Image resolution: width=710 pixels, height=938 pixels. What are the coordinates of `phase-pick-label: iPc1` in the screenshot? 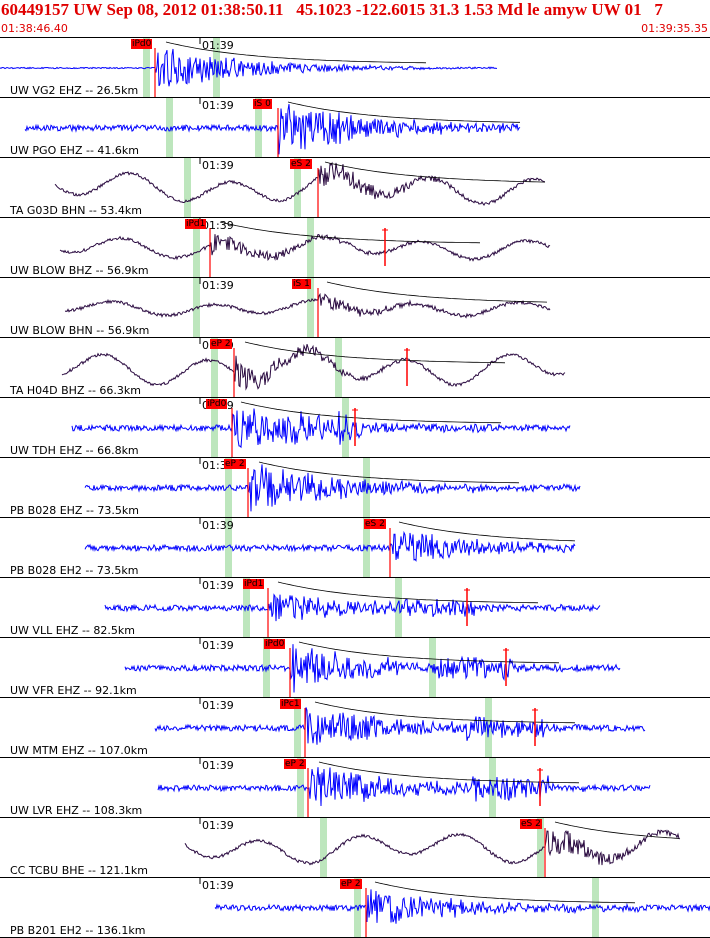 It's located at (290, 704).